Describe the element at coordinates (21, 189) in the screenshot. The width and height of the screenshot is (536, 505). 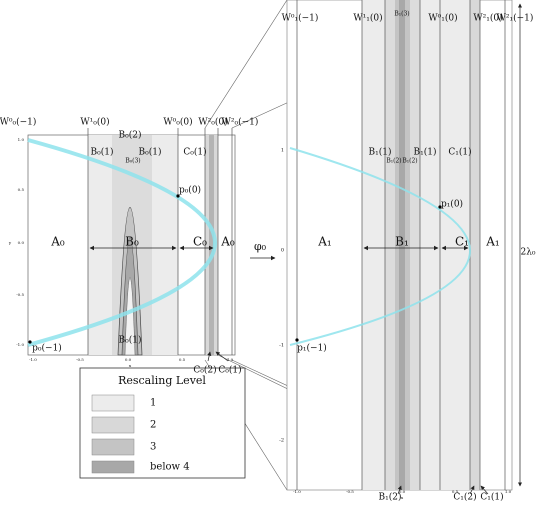
I see `y-tick-label: 0.5` at that location.